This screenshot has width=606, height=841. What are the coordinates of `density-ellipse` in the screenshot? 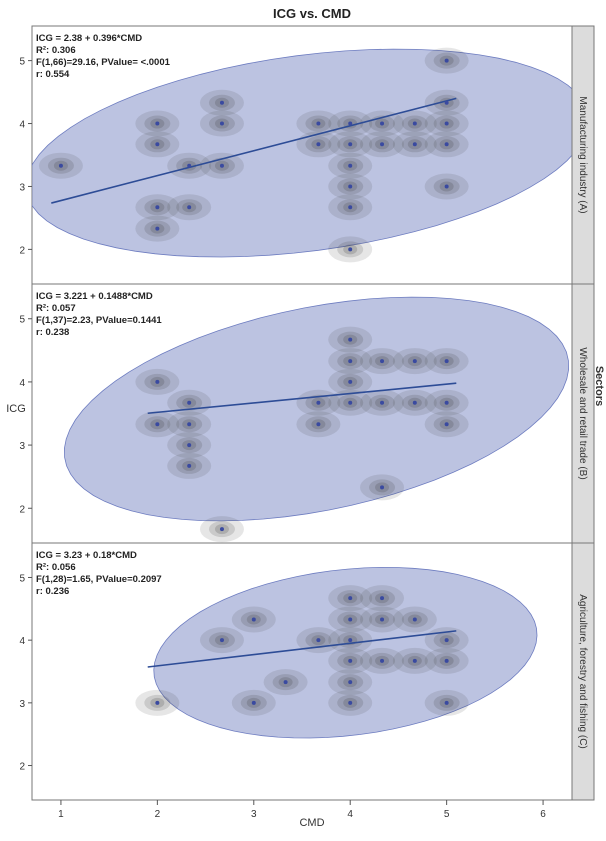 It's located at (345, 652).